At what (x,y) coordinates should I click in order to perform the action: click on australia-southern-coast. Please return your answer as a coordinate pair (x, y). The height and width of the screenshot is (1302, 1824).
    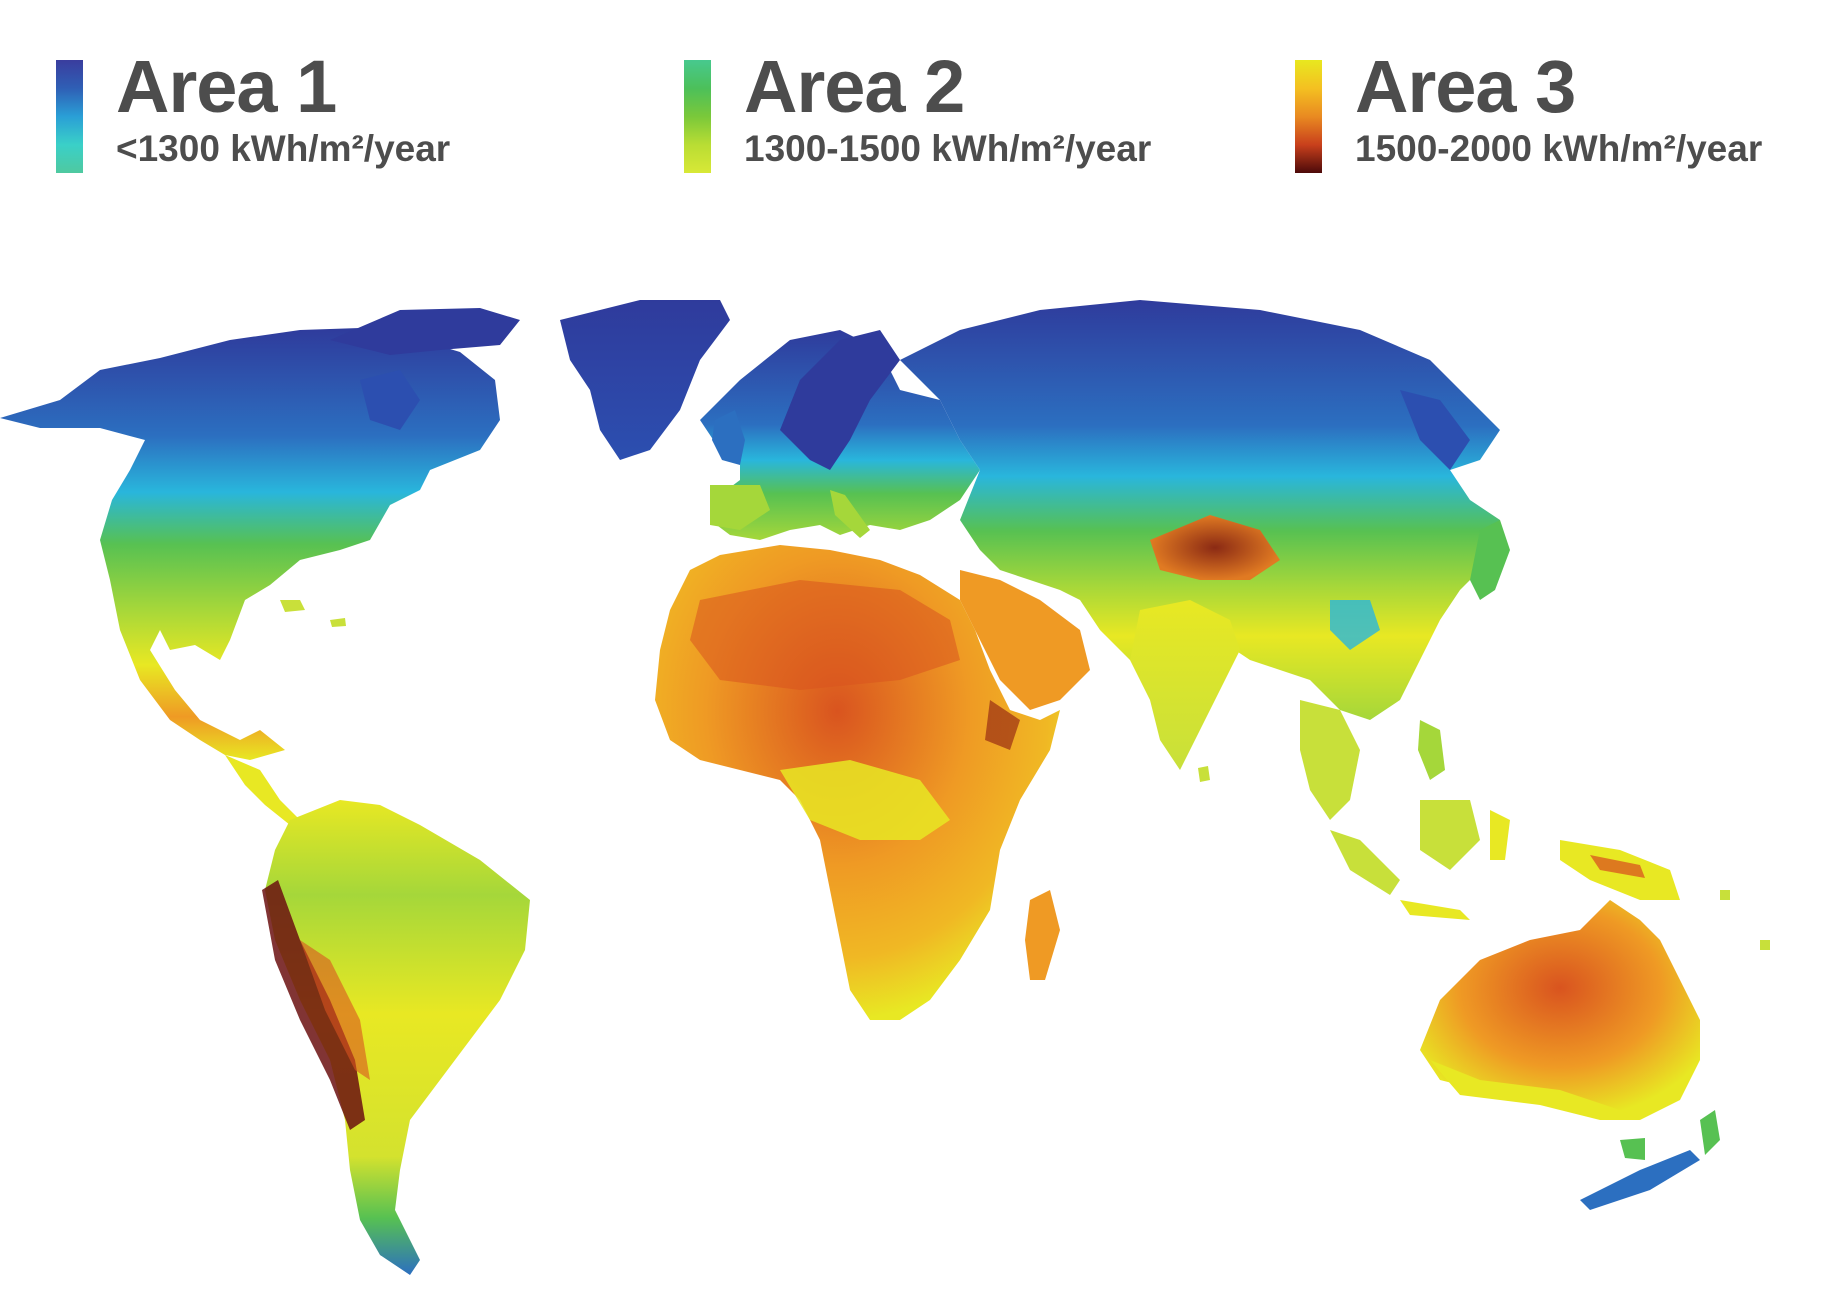
    Looking at the image, I should click on (1535, 1090).